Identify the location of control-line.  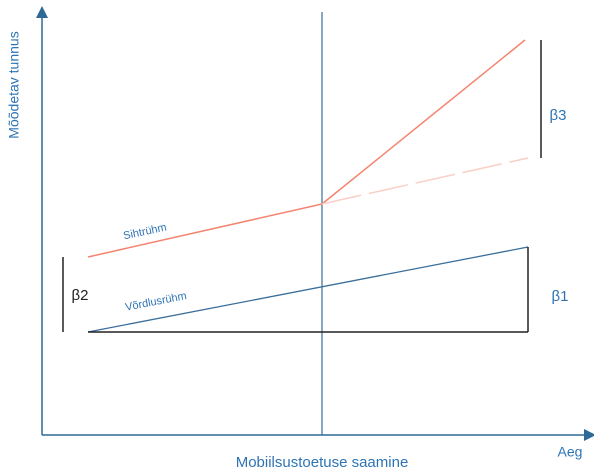
(308, 289).